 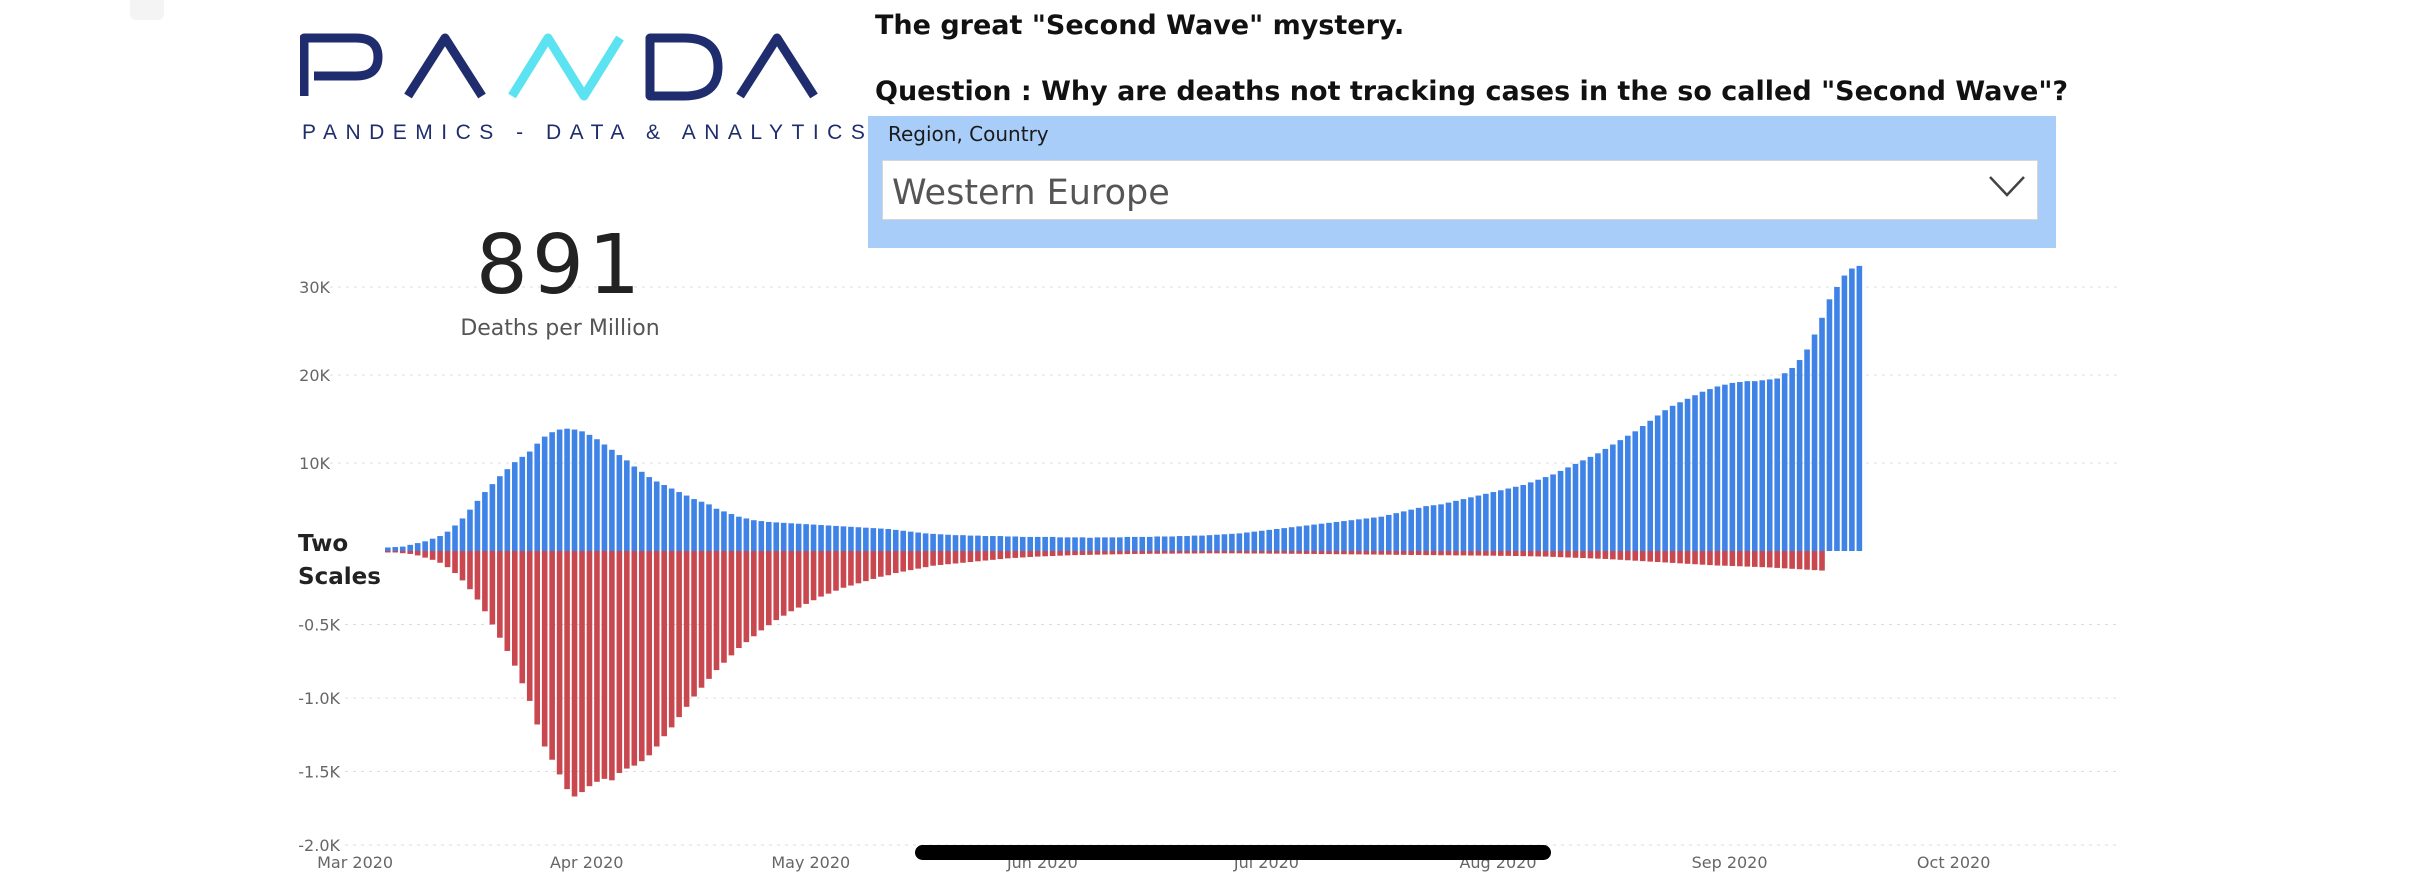 I want to click on region-dropdown: Western Europe, so click(x=1460, y=190).